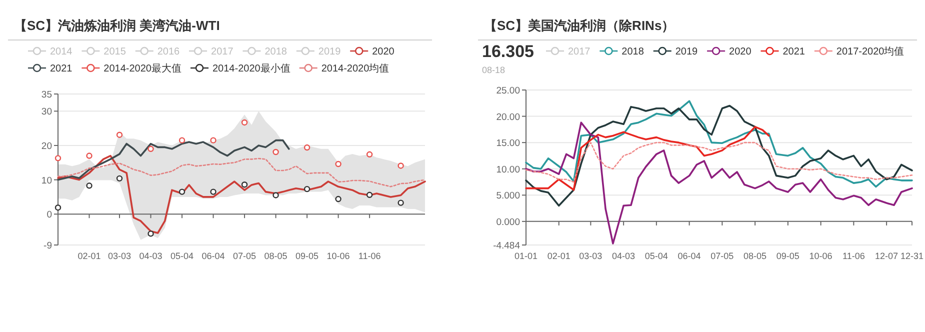 This screenshot has height=332, width=925. I want to click on legend-label: 2017-2020均值, so click(870, 52).